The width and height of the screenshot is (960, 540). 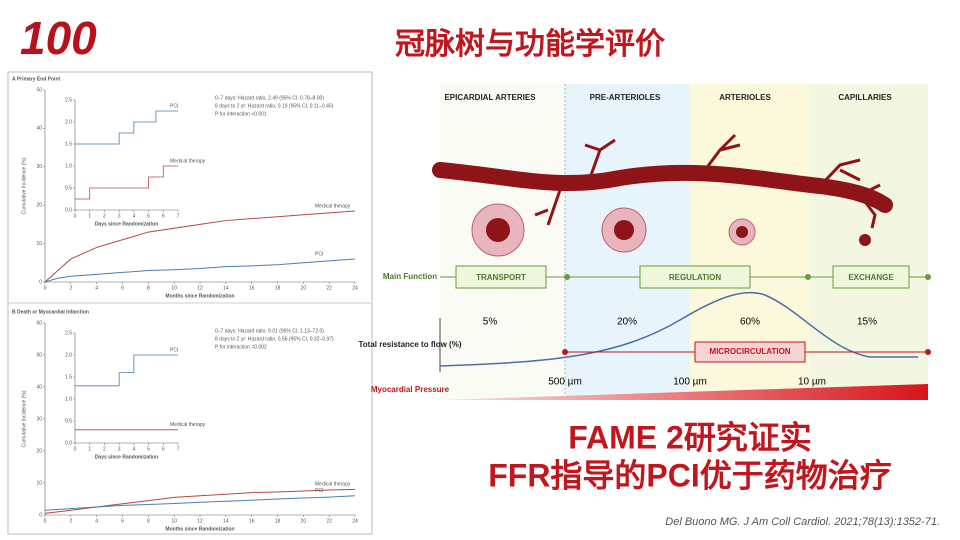 I want to click on column-header: ARTERIOLES, so click(x=745, y=97).